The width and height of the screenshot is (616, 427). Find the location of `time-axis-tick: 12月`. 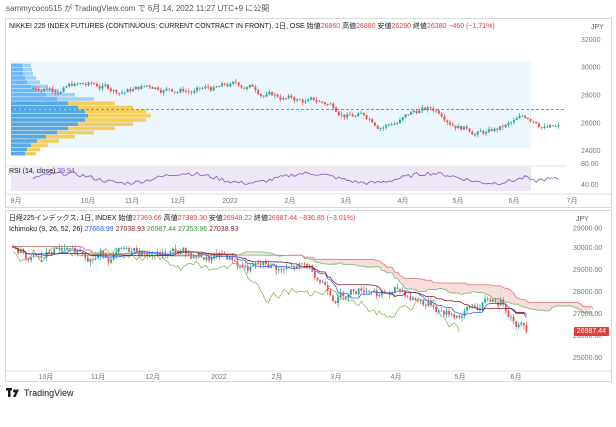

time-axis-tick: 12月 is located at coordinates (178, 201).